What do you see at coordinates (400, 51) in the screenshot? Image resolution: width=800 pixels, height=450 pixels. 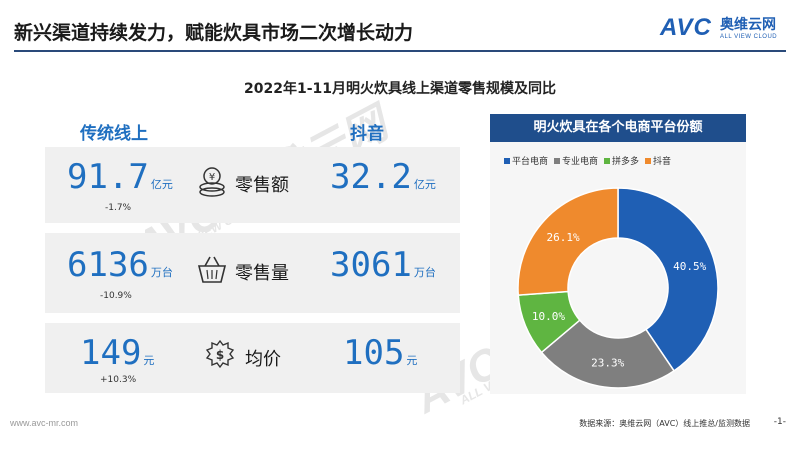 I see `header-divider` at bounding box center [400, 51].